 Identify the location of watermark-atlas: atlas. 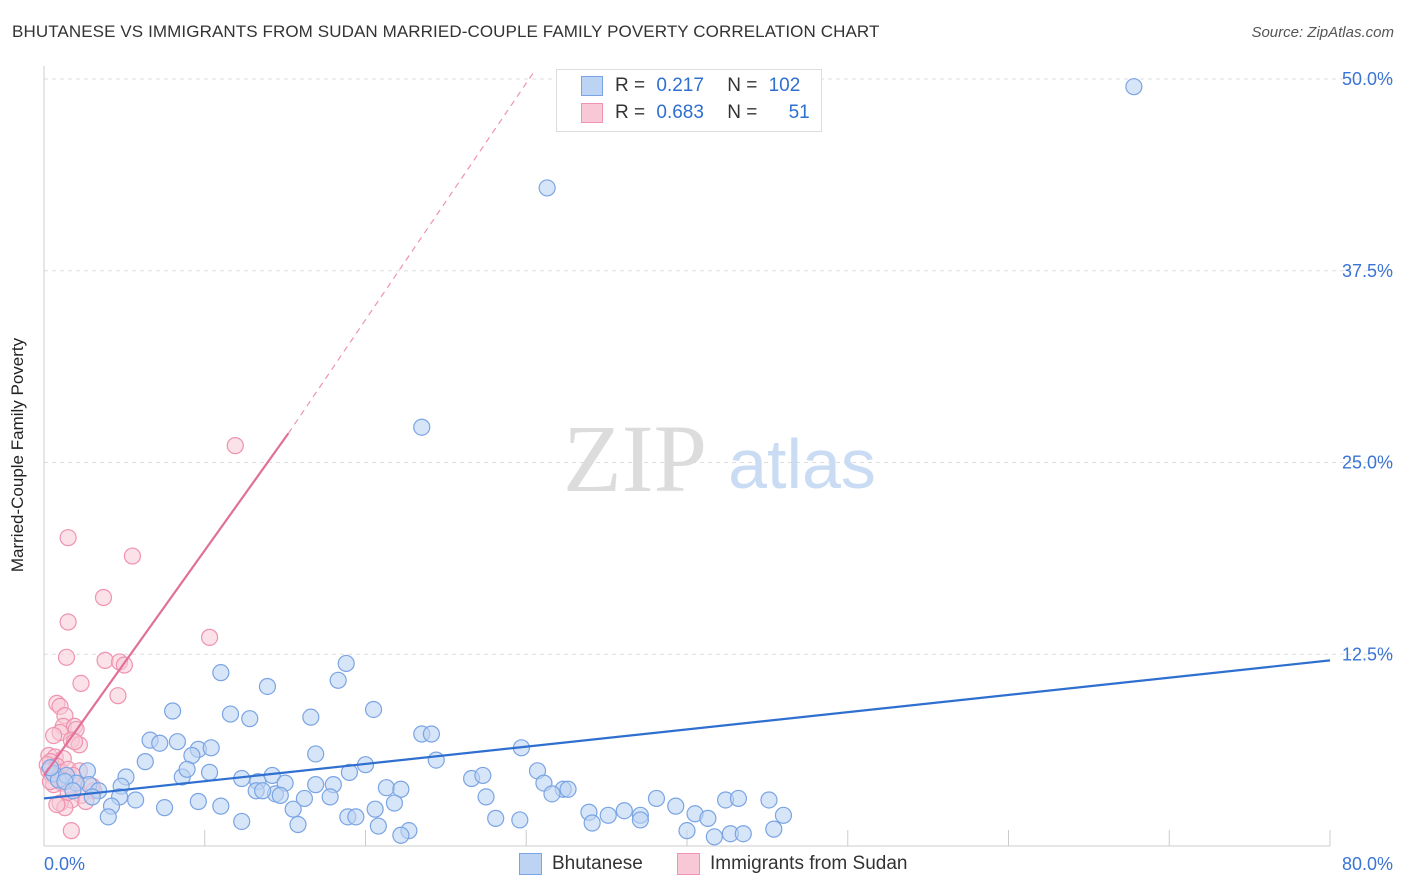
(802, 464).